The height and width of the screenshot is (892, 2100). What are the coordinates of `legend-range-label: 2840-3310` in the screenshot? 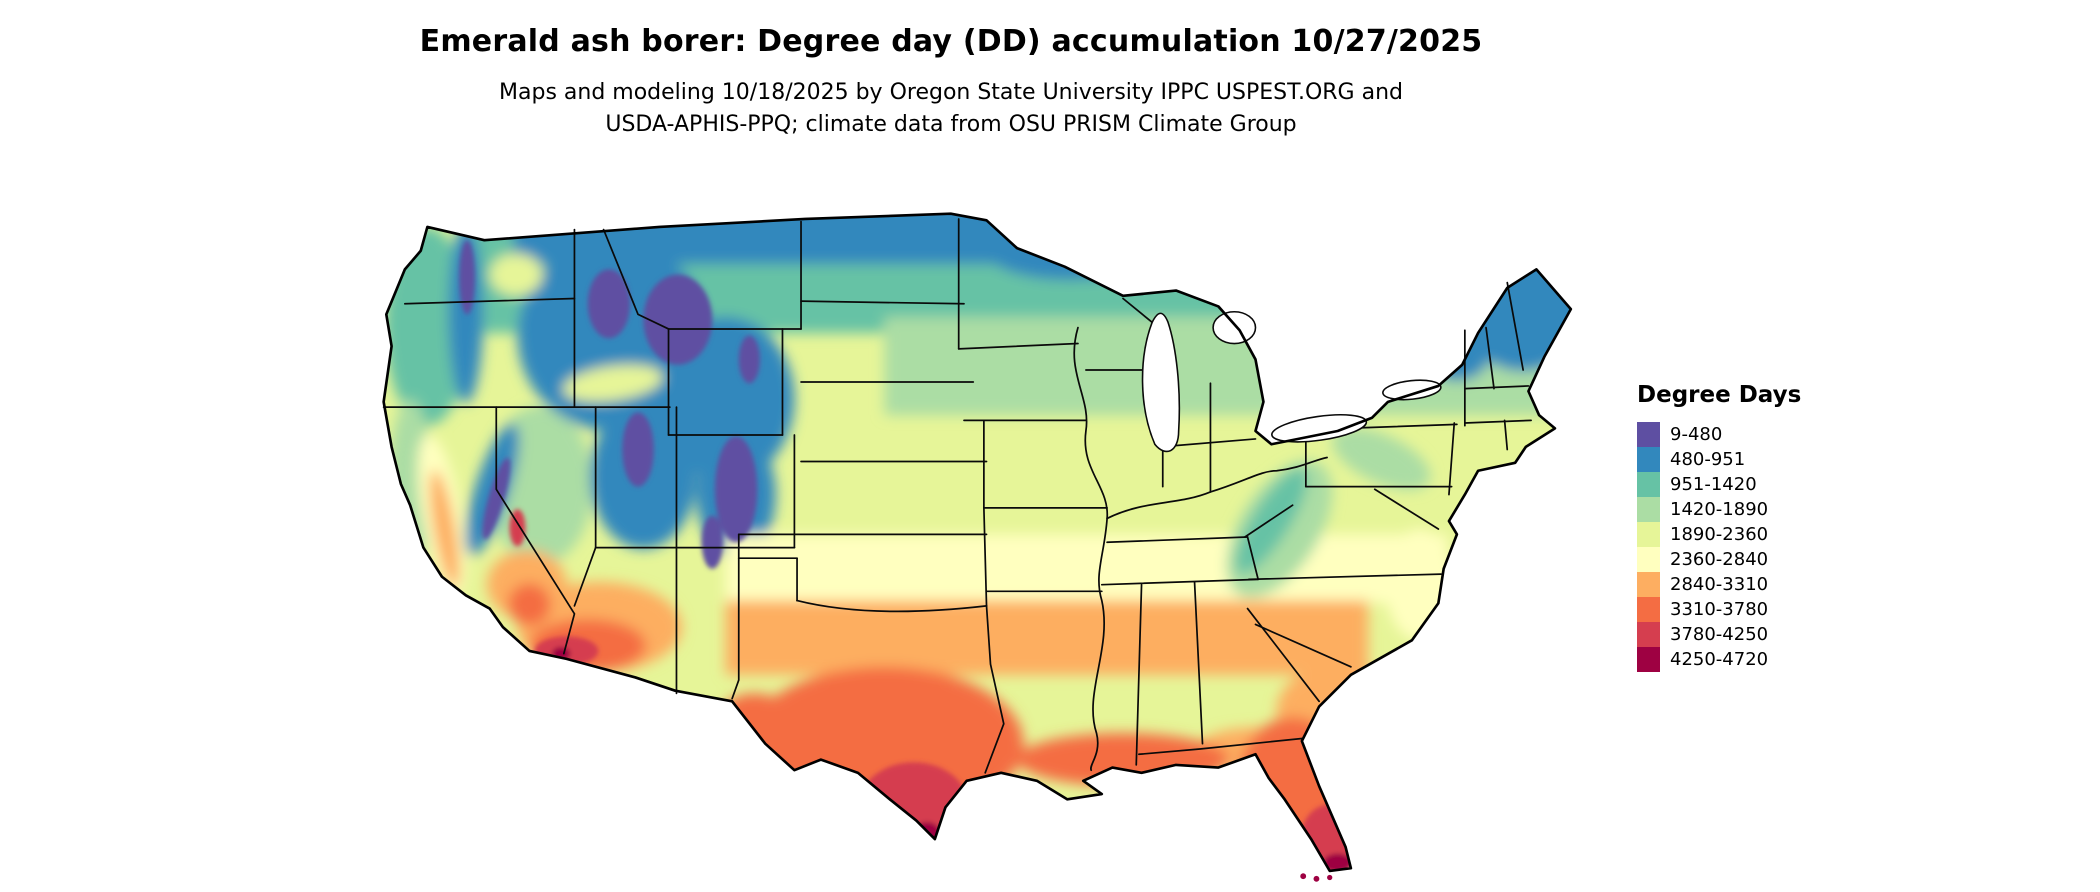 It's located at (1719, 584).